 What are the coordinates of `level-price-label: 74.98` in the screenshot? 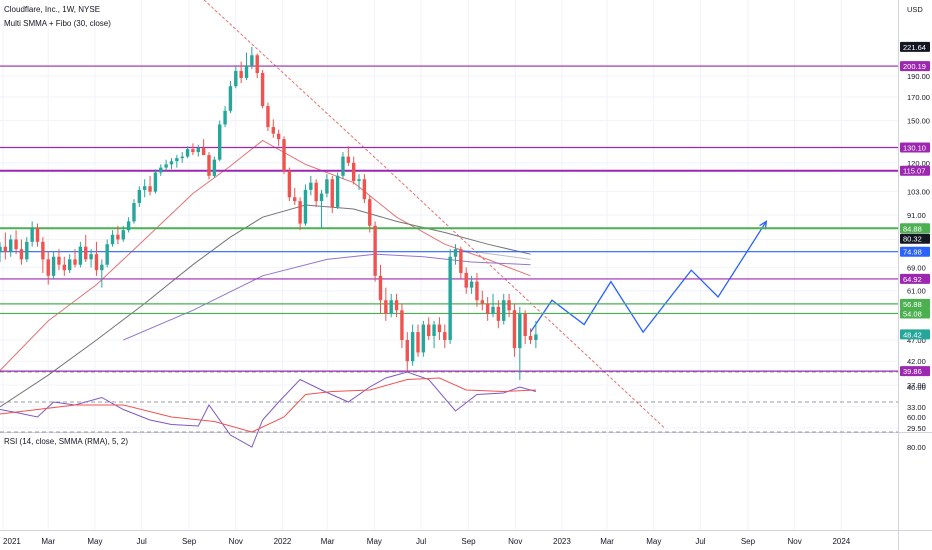 It's located at (912, 252).